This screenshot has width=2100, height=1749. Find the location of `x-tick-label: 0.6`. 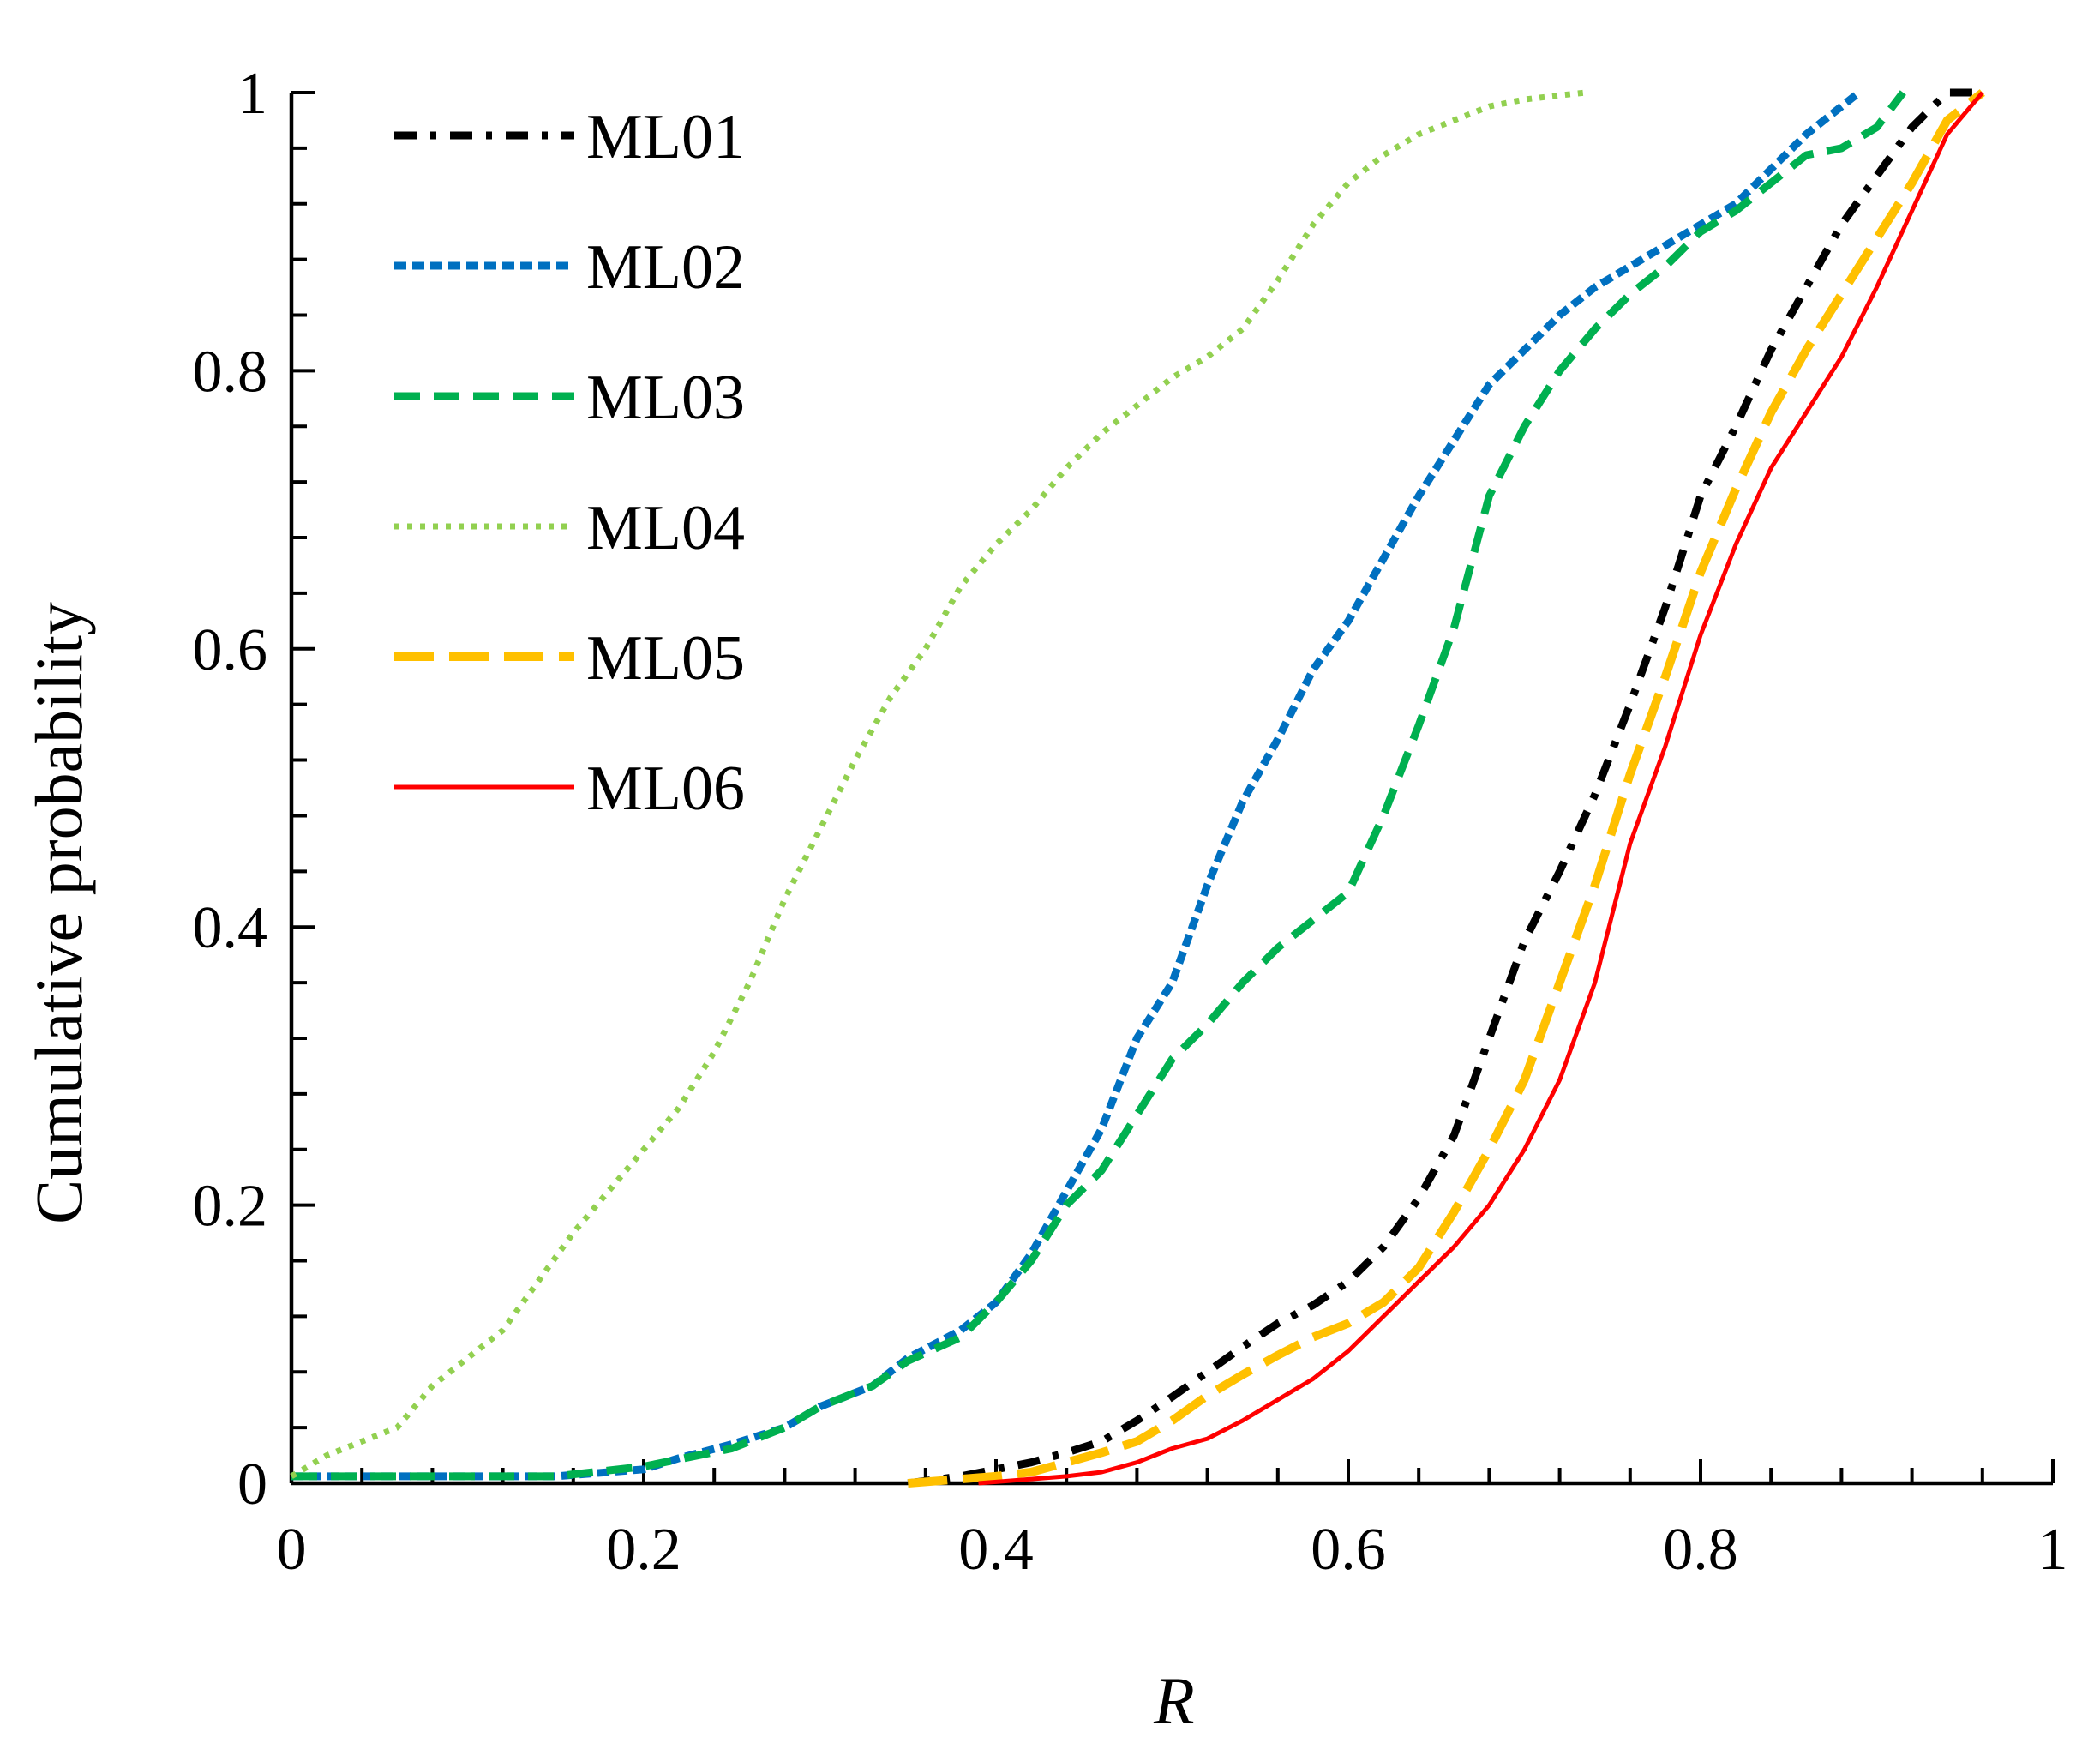

x-tick-label: 0.6 is located at coordinates (1348, 1550).